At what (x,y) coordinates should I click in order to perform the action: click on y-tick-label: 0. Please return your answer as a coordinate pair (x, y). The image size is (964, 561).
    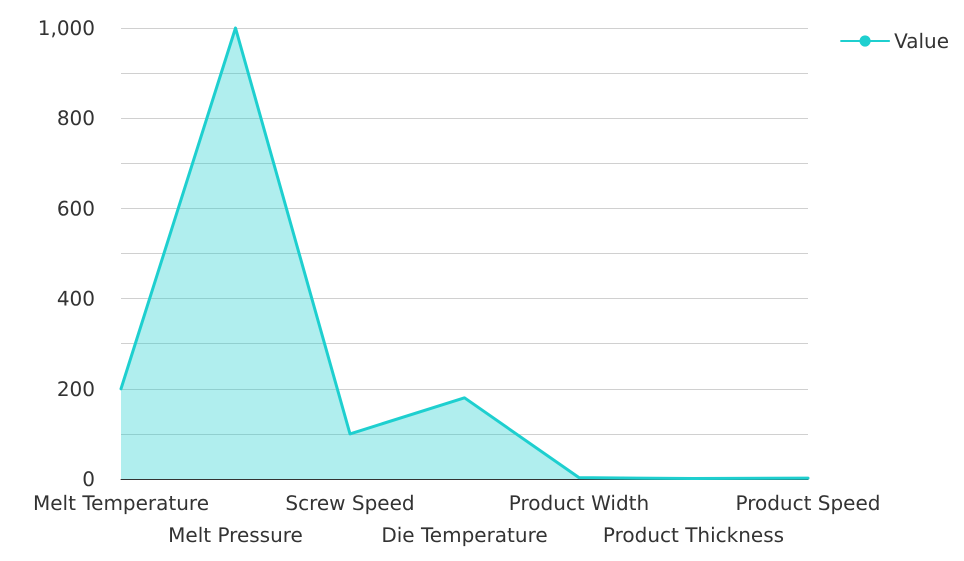
    Looking at the image, I should click on (88, 479).